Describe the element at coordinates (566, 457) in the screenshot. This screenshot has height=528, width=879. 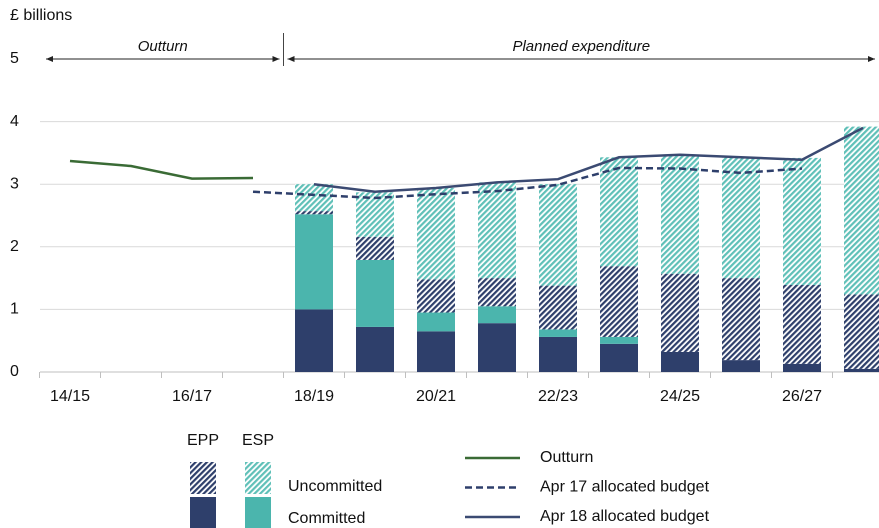
I see `legend-label: Outturn` at that location.